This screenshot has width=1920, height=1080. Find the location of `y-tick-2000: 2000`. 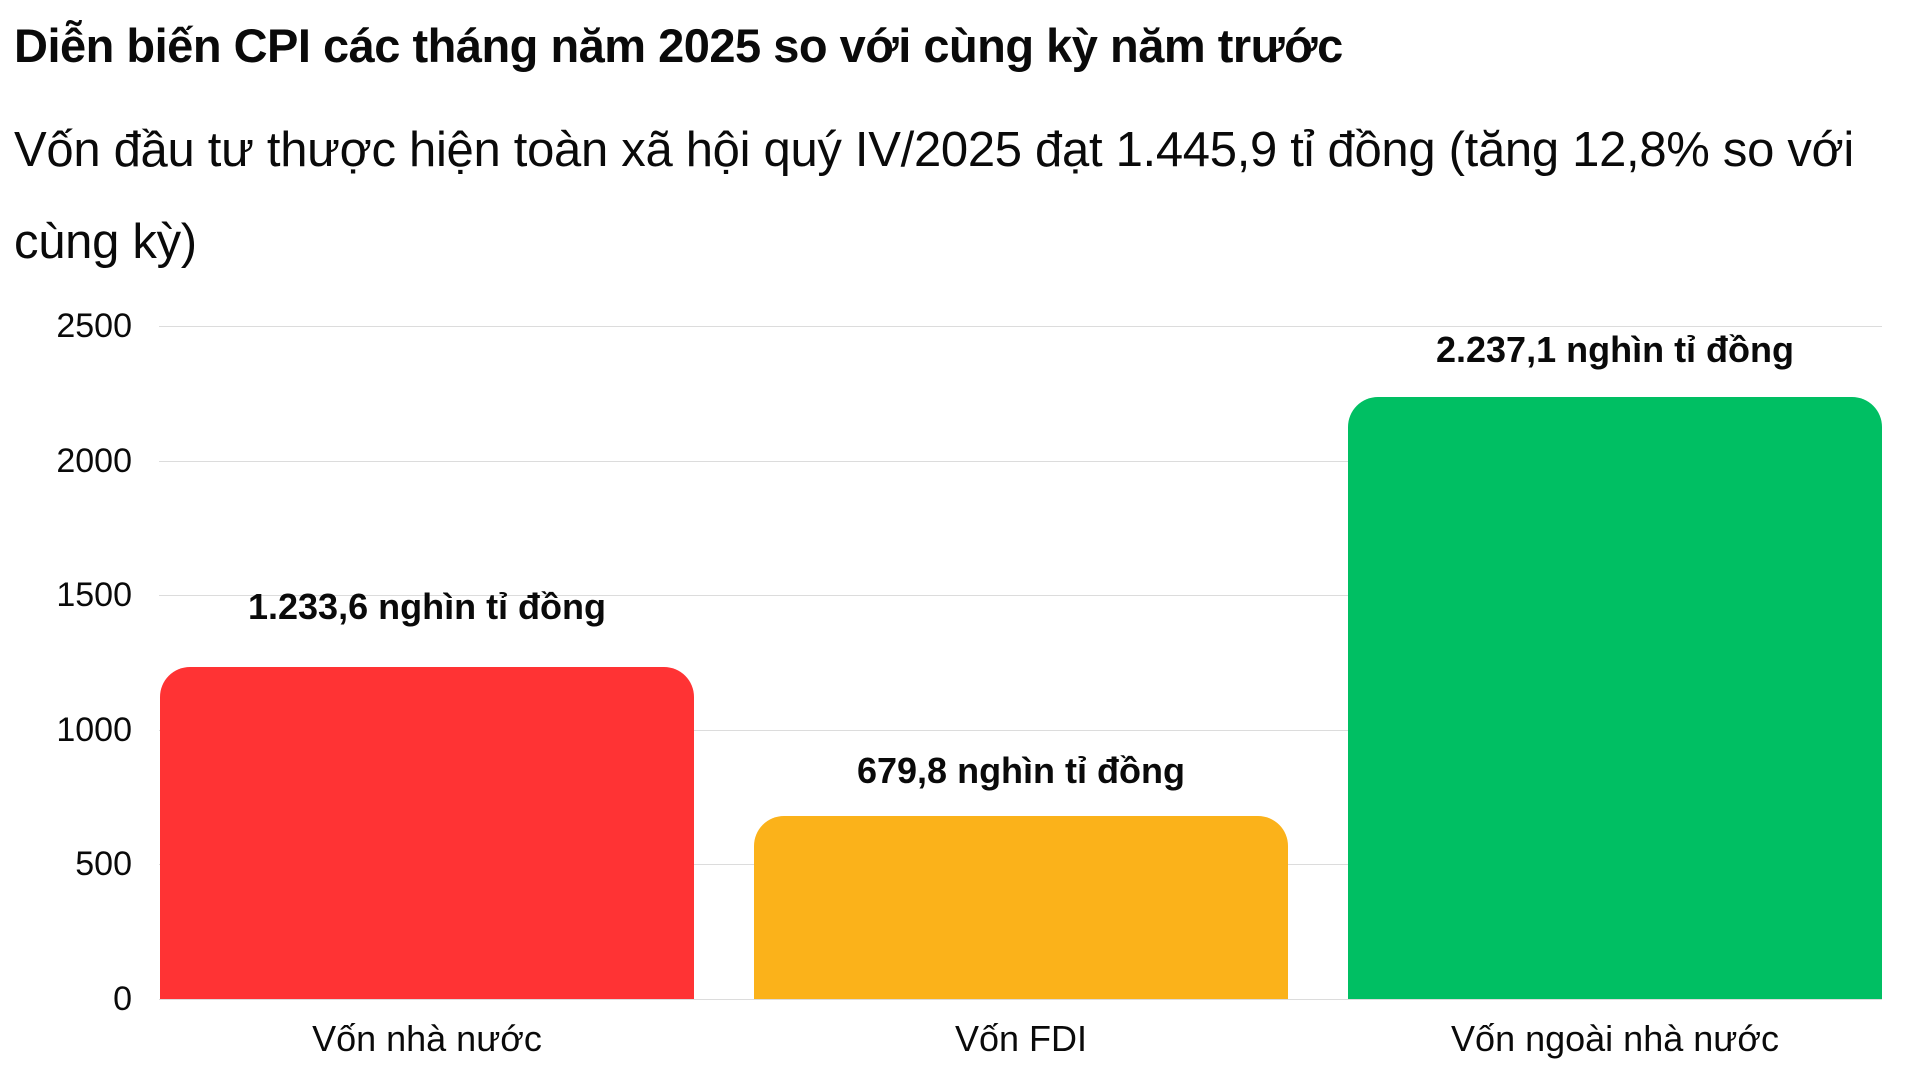

y-tick-2000: 2000 is located at coordinates (94, 461).